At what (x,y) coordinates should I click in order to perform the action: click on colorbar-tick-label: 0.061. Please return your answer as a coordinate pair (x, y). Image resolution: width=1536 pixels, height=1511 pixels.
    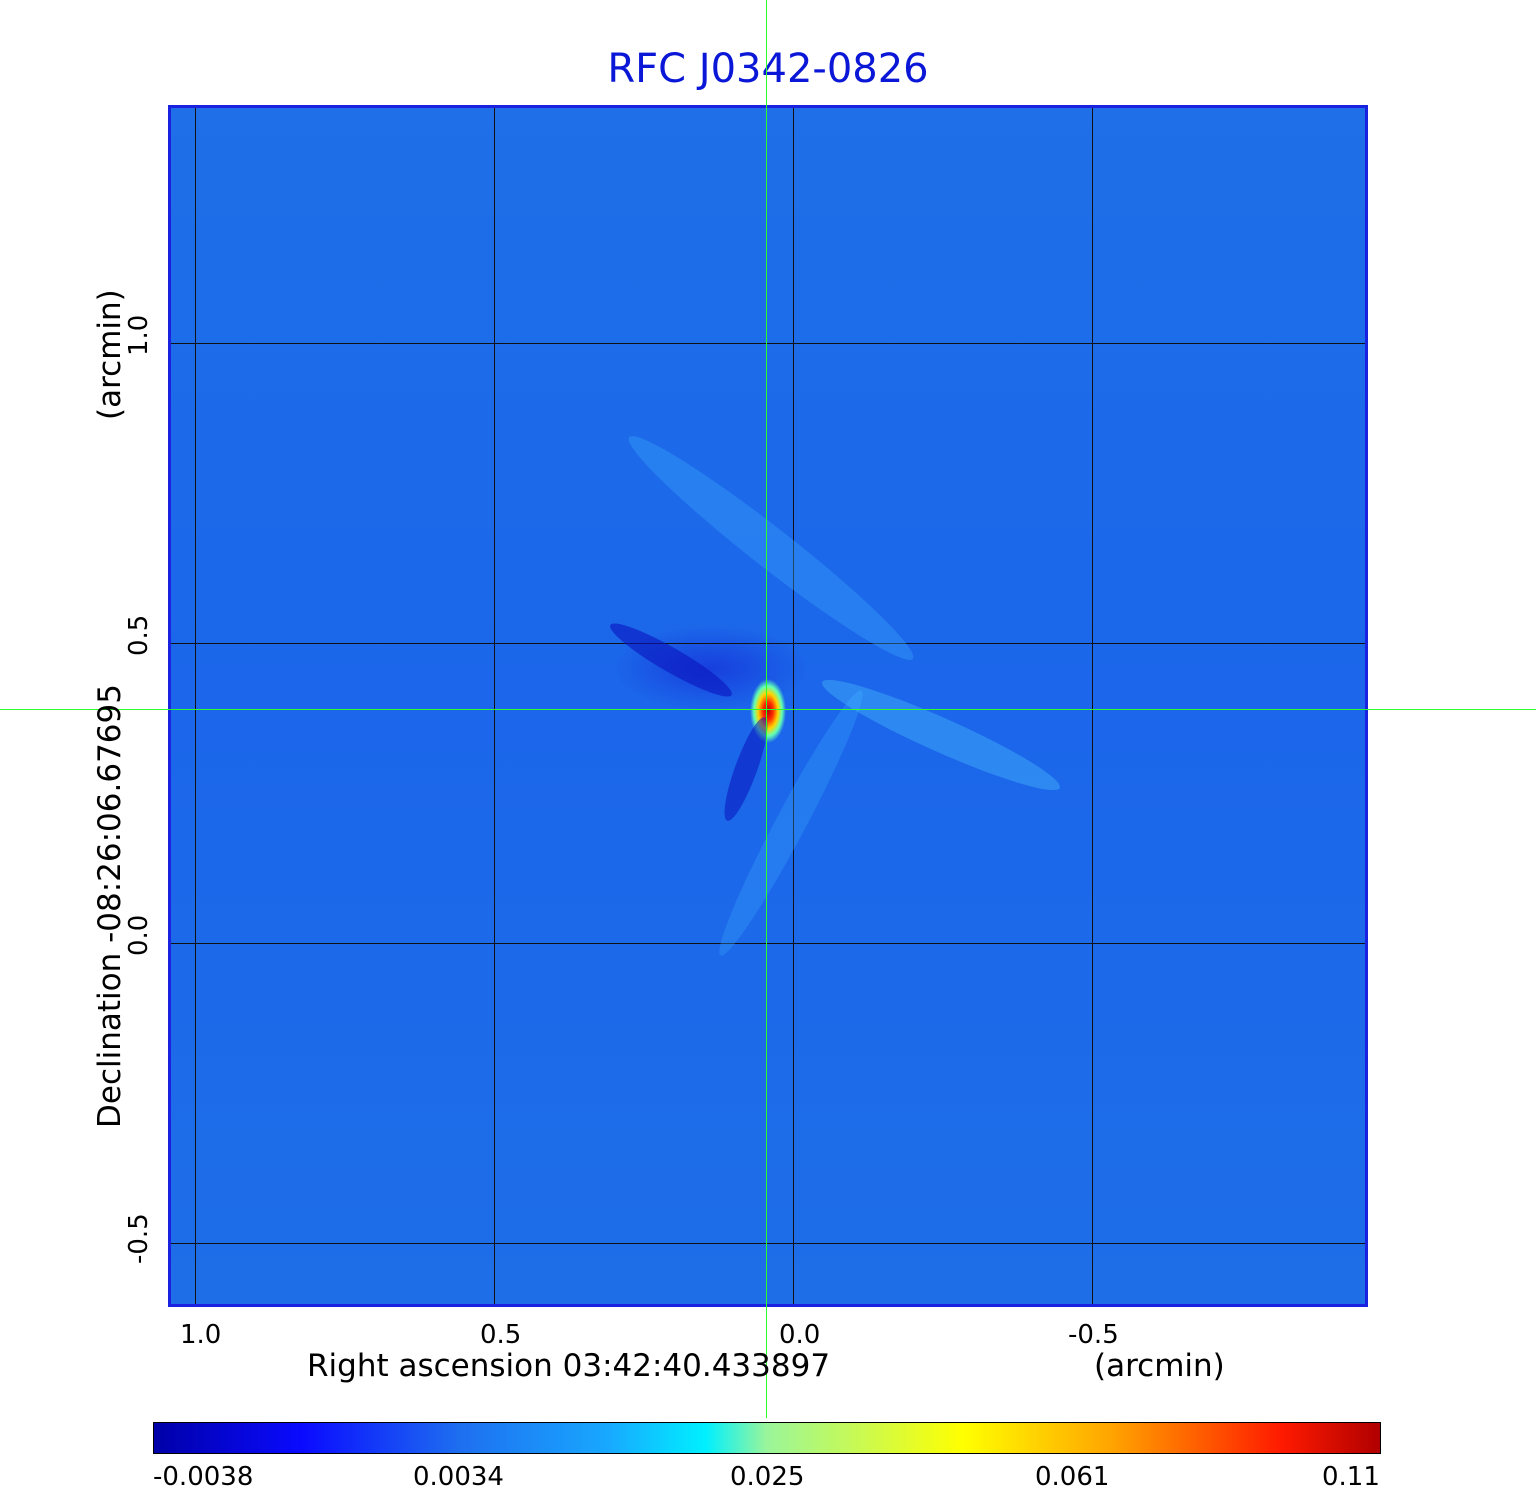
    Looking at the image, I should click on (1072, 1477).